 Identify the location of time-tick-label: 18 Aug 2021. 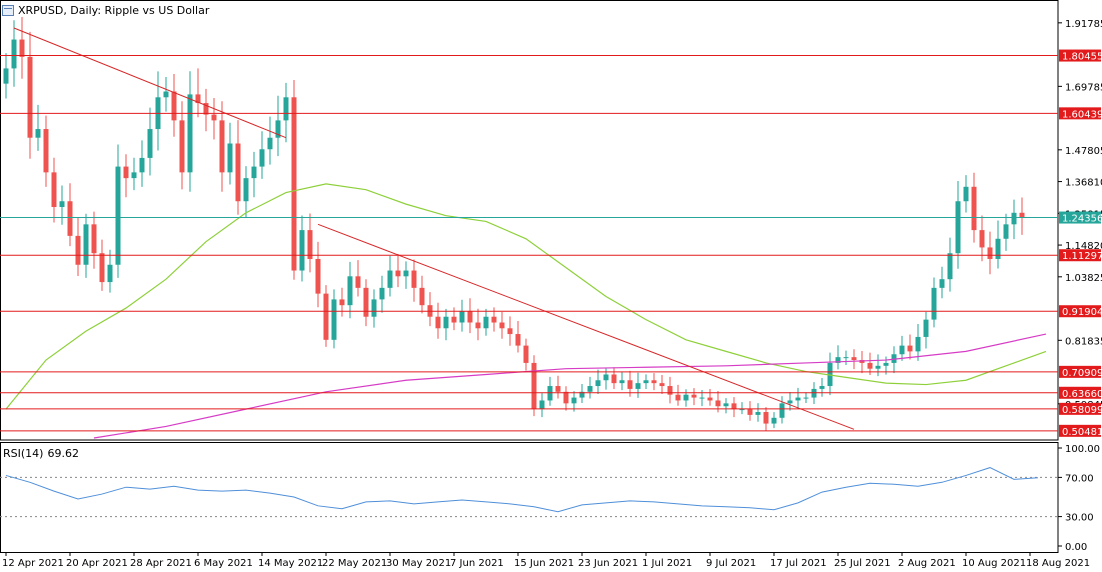
(1058, 563).